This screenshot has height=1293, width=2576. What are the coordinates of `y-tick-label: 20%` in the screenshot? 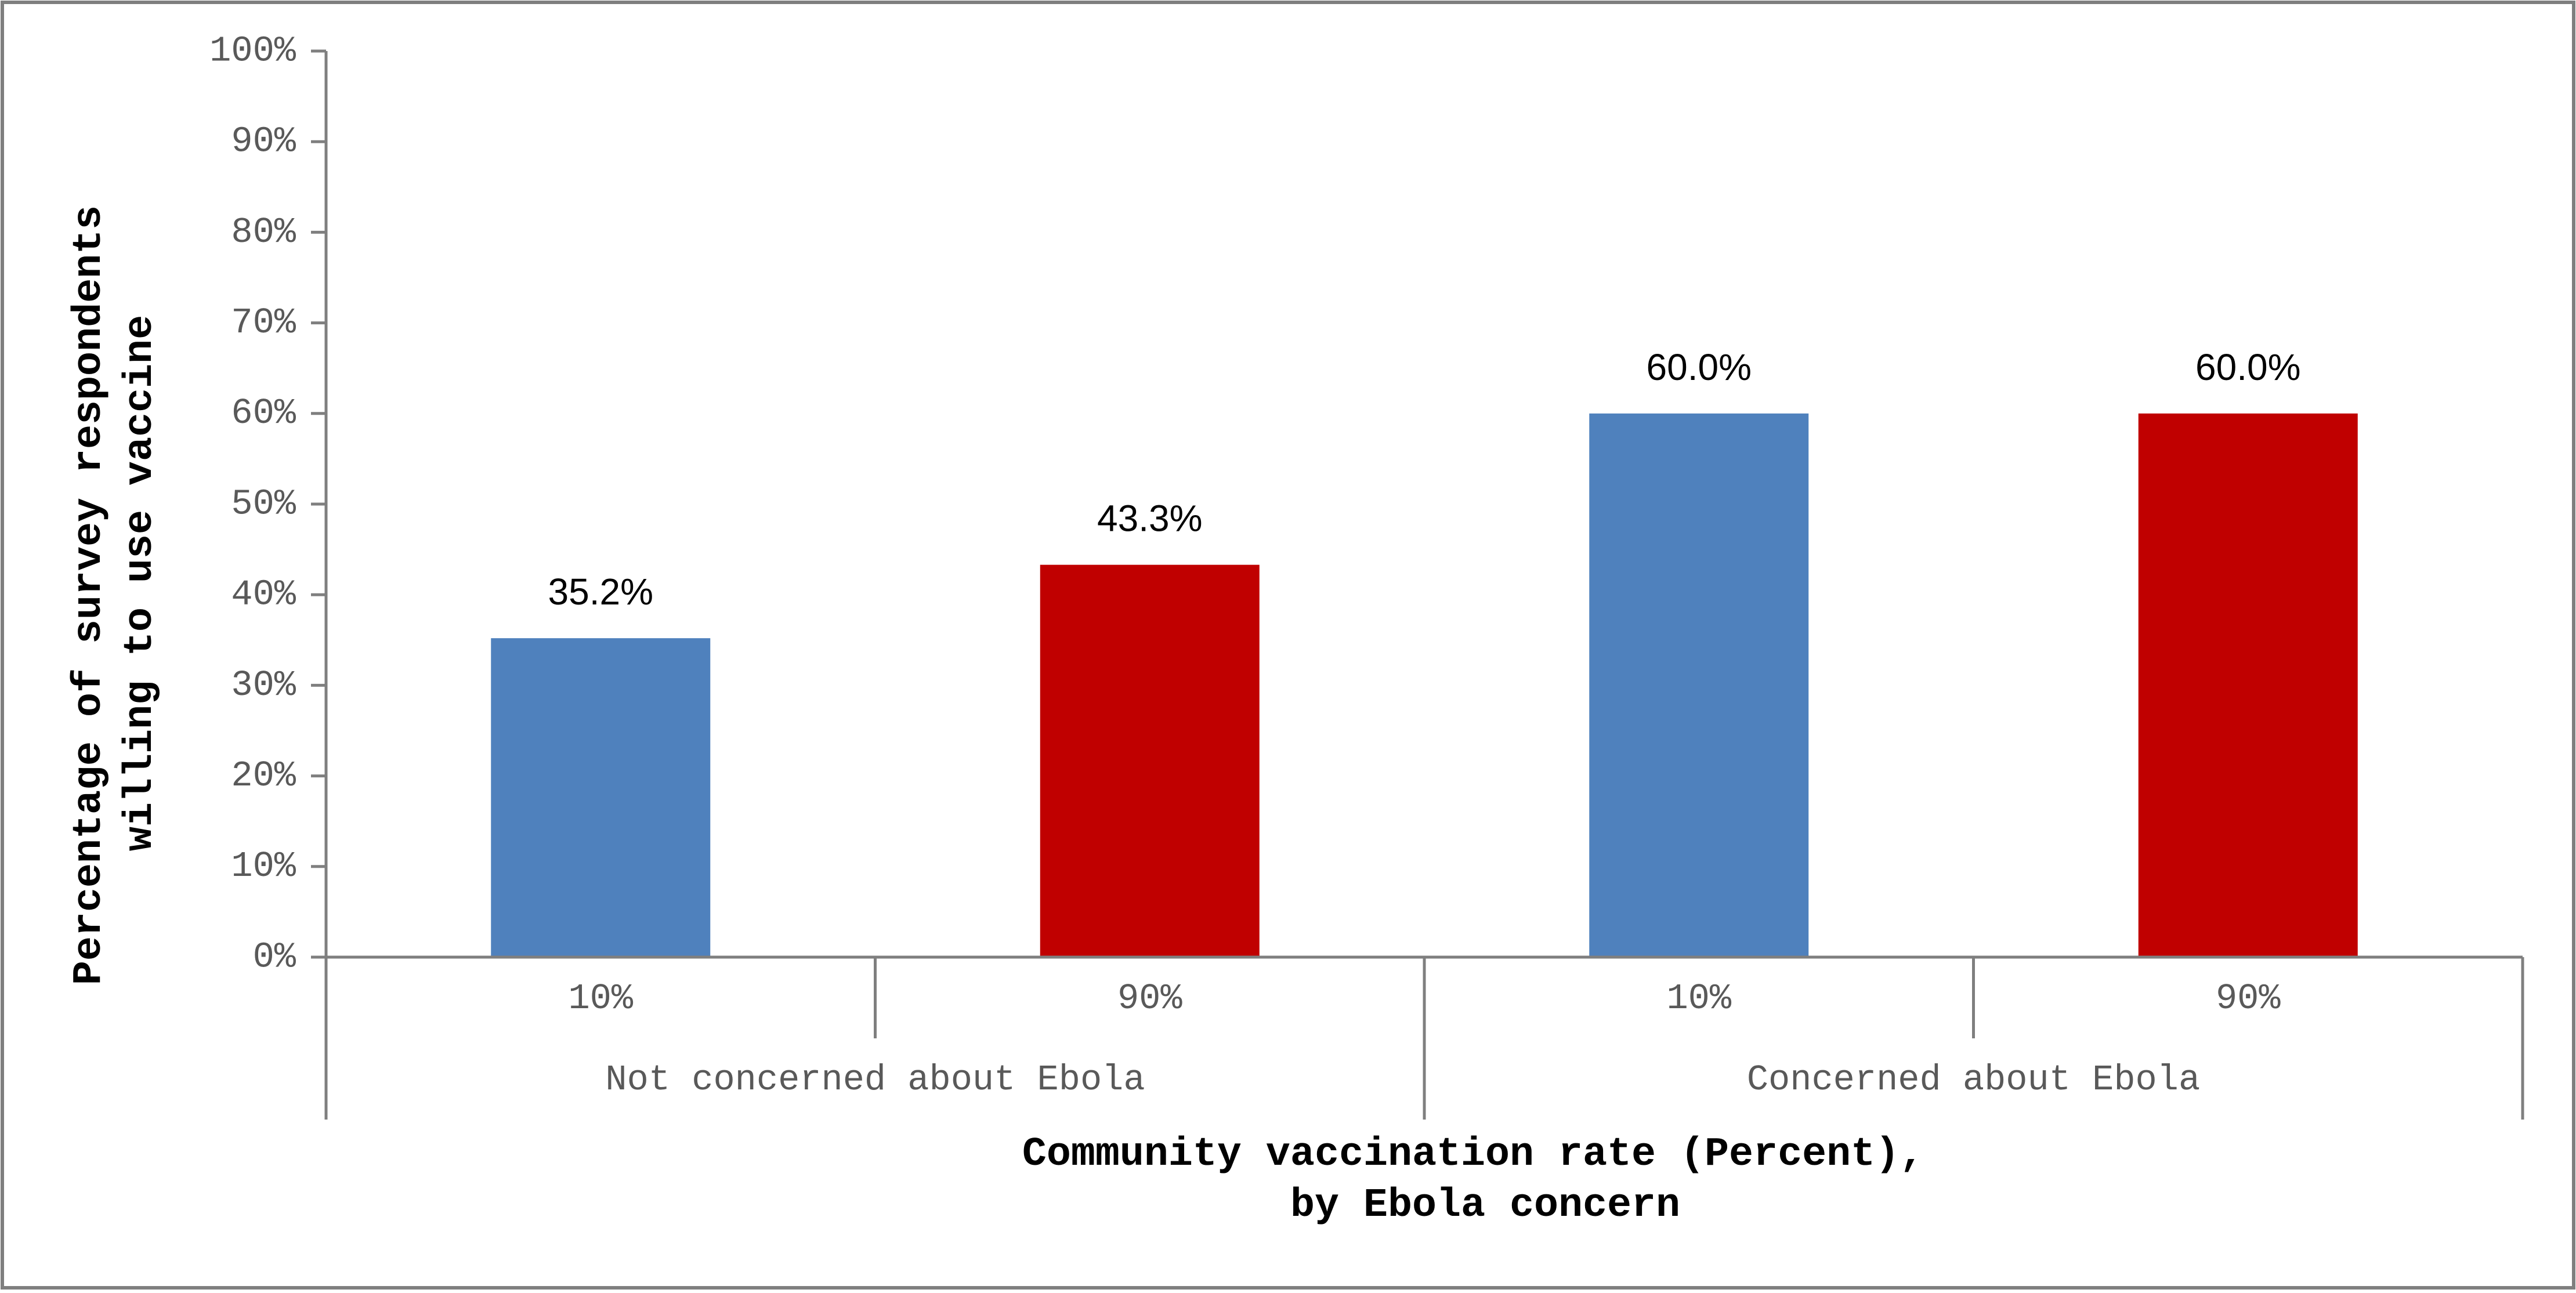 It's located at (263, 775).